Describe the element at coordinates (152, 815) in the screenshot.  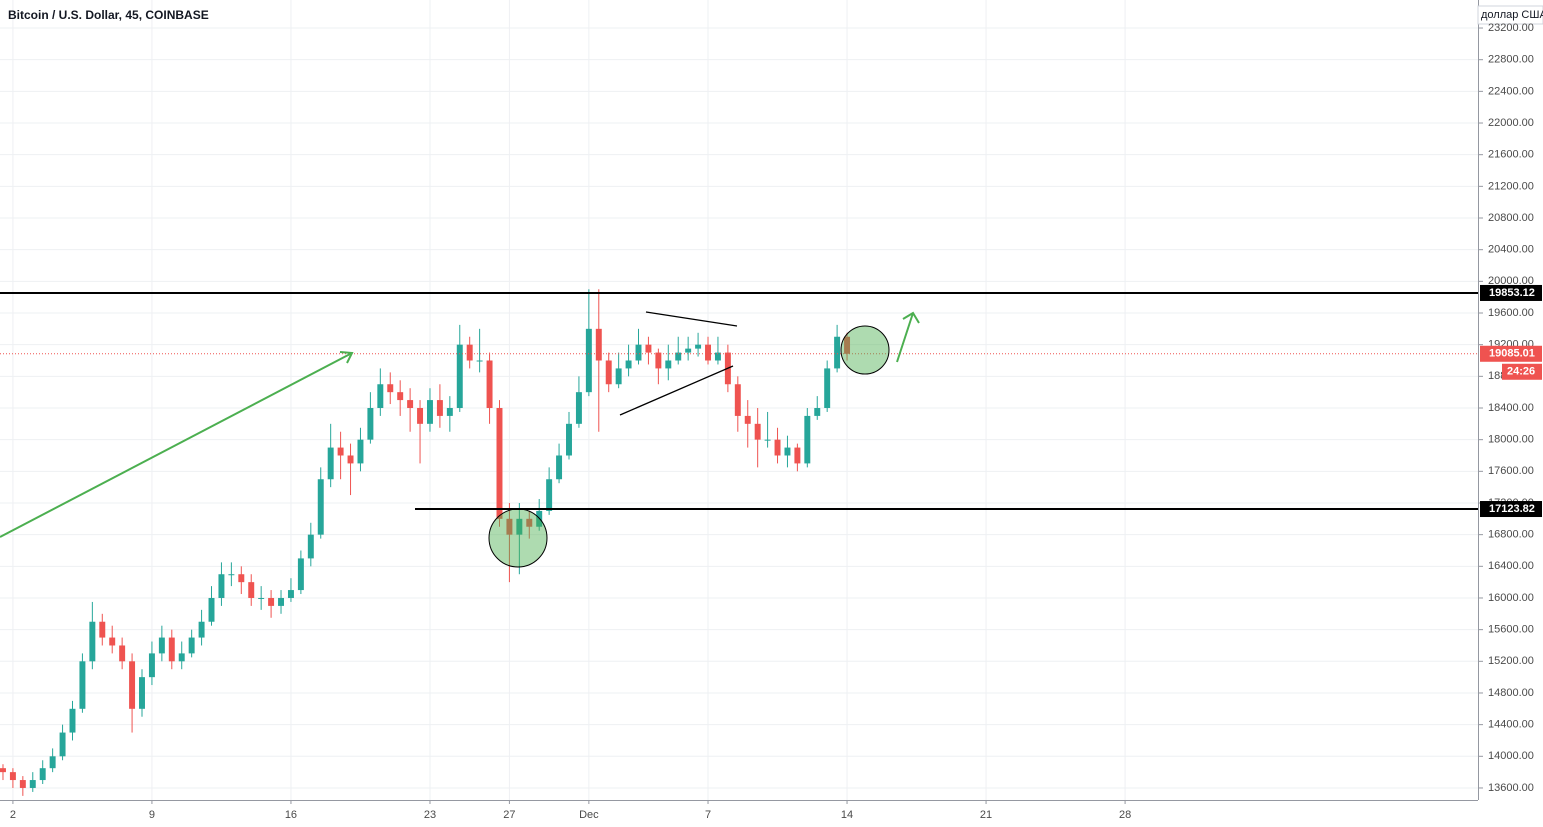
I see `x-tick-label: 9` at that location.